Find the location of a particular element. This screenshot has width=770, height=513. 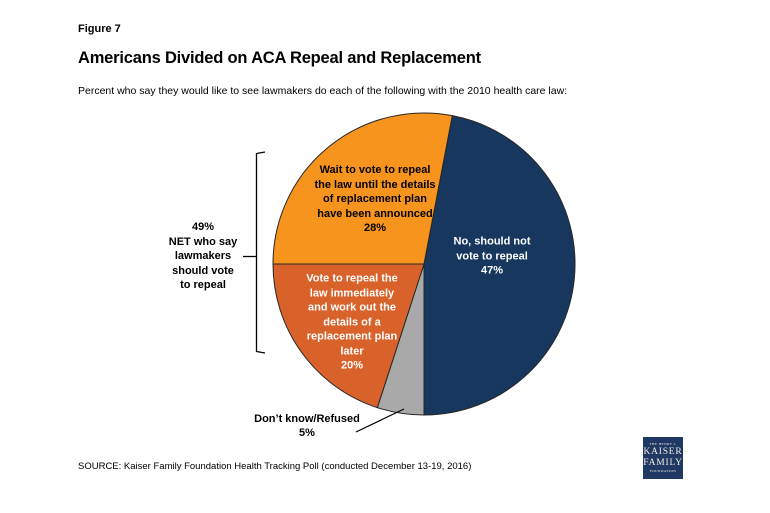

kff-logo-line1: THE HENRY J. is located at coordinates (663, 444).